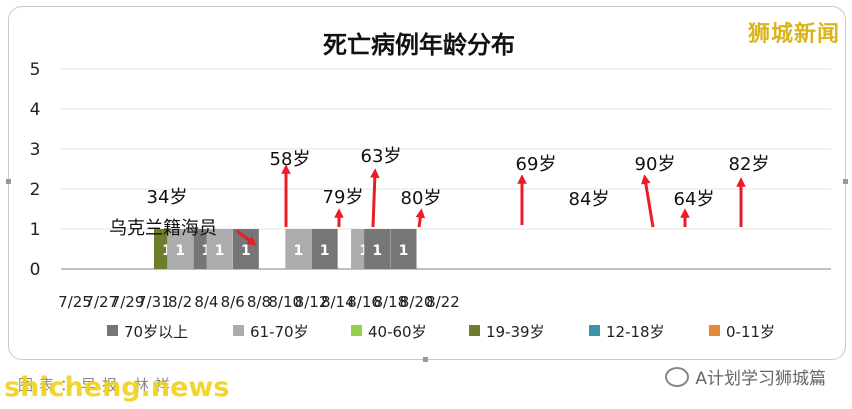 The height and width of the screenshot is (409, 852). What do you see at coordinates (75, 302) in the screenshot?
I see `x-tick-label: 7/25` at bounding box center [75, 302].